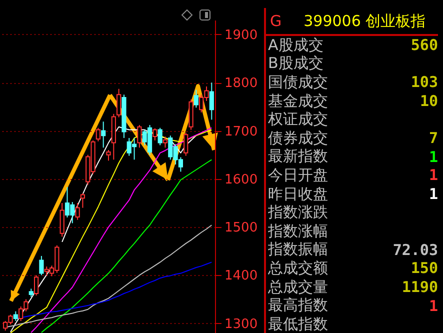 The image size is (443, 333). I want to click on text: 72.03, so click(415, 249).